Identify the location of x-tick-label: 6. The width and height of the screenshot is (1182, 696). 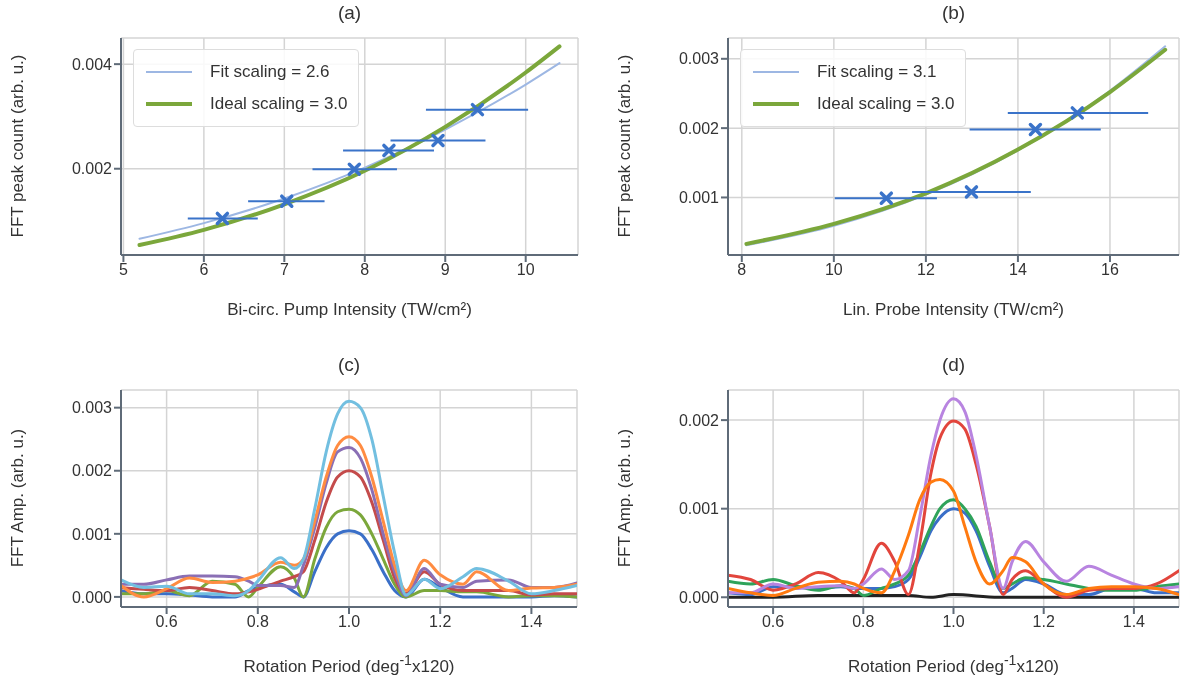
(204, 270).